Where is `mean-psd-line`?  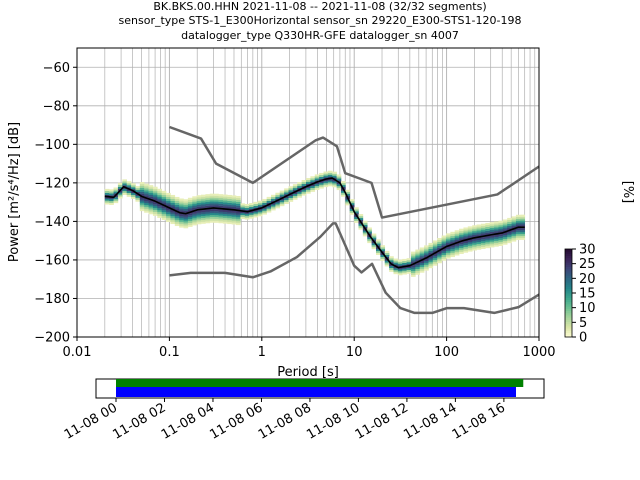 mean-psd-line is located at coordinates (314, 223).